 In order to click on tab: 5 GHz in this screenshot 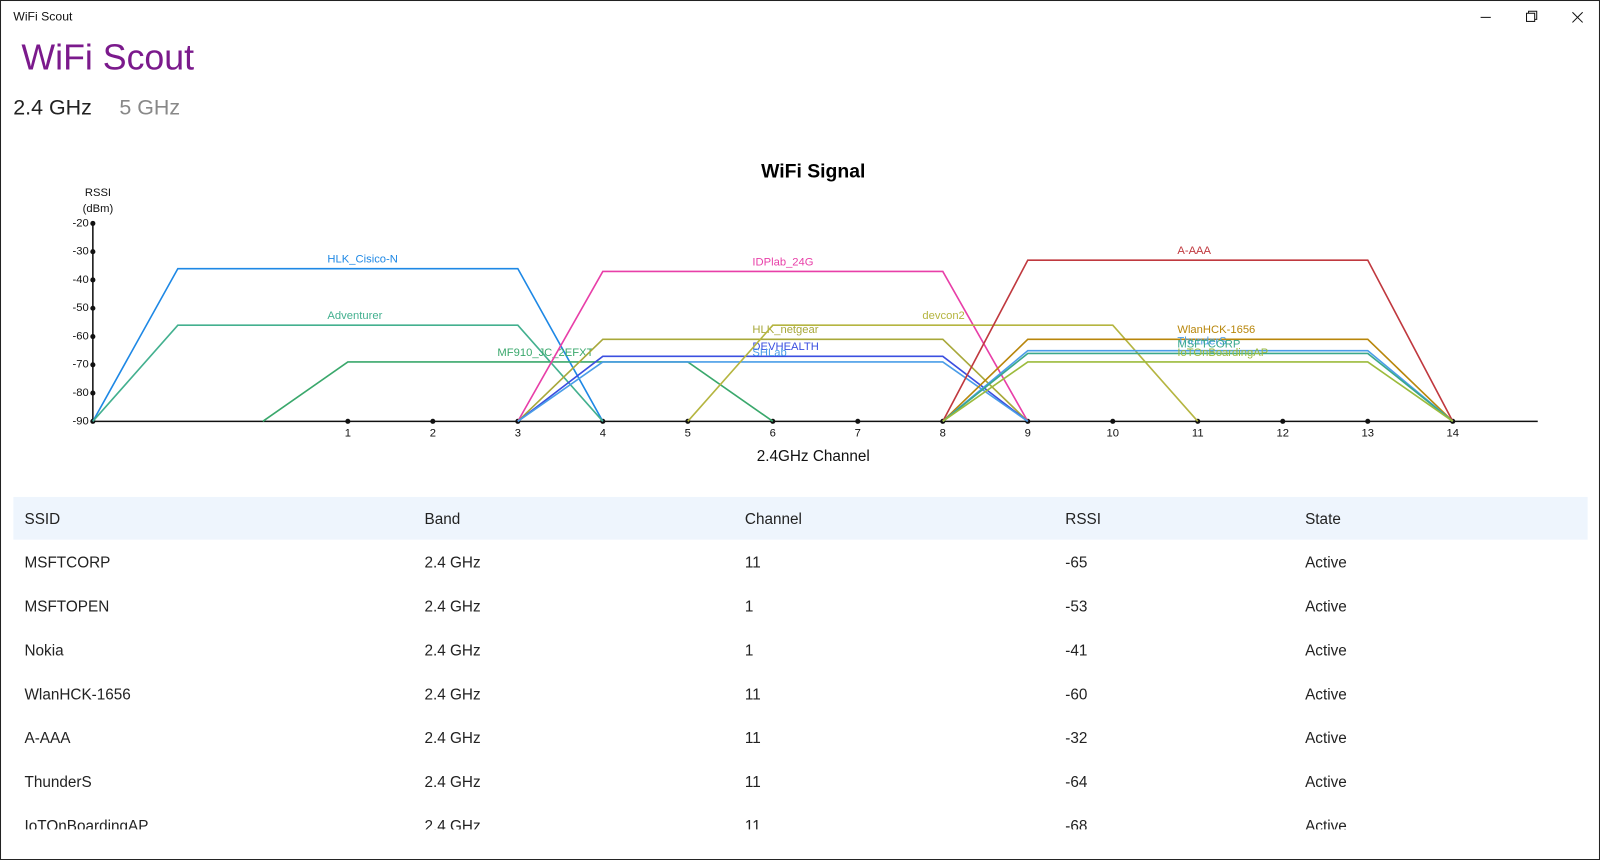, I will do `click(150, 107)`.